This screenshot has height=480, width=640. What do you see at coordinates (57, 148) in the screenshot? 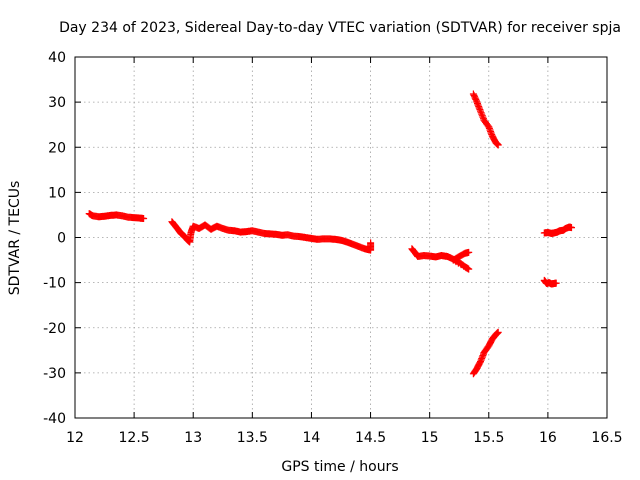
I see `y-tick-label: 20` at bounding box center [57, 148].